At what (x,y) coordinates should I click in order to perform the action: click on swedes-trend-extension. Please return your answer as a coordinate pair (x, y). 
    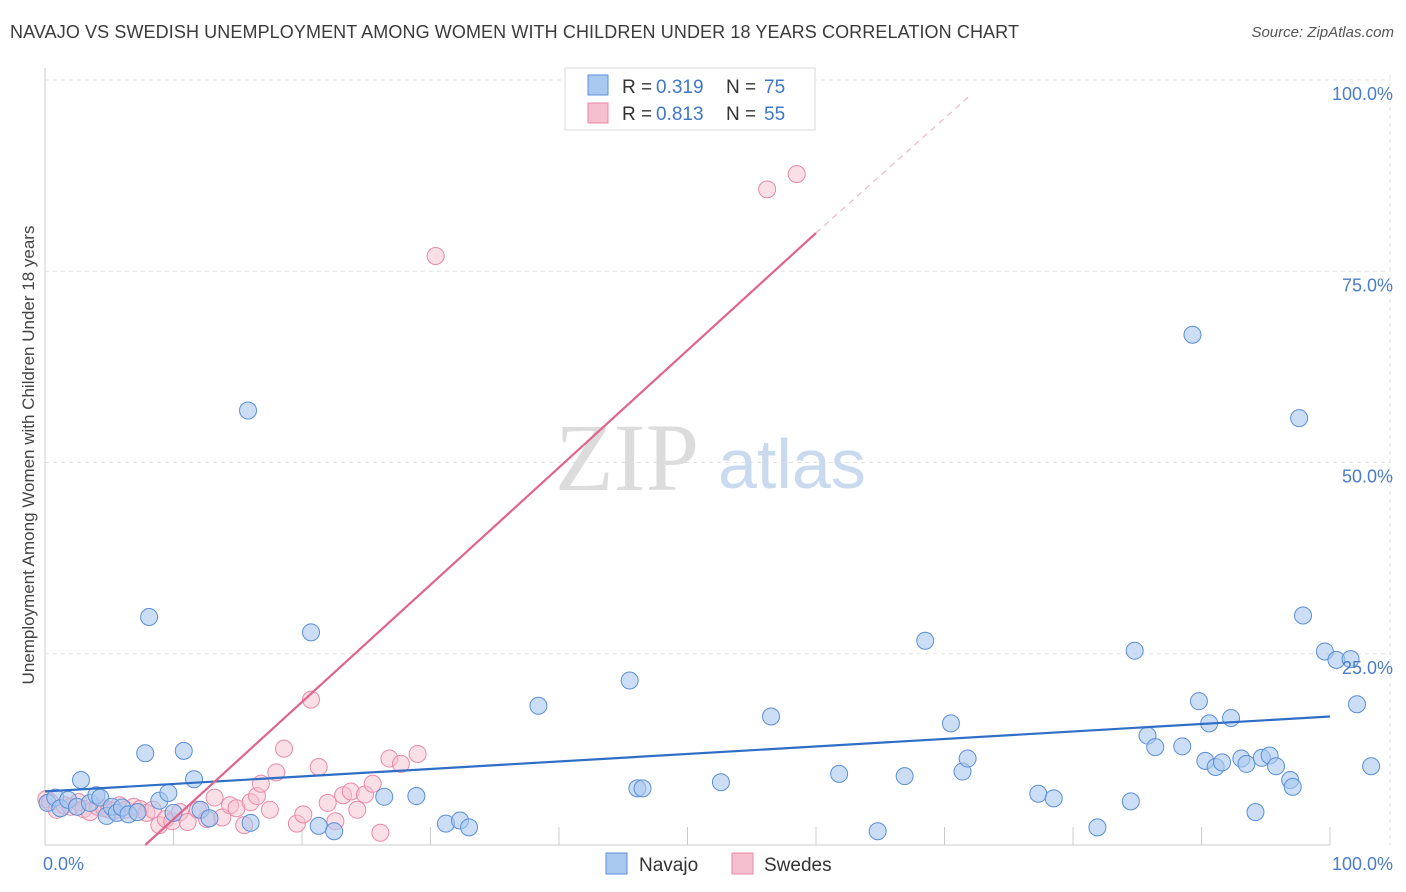
    Looking at the image, I should click on (893, 164).